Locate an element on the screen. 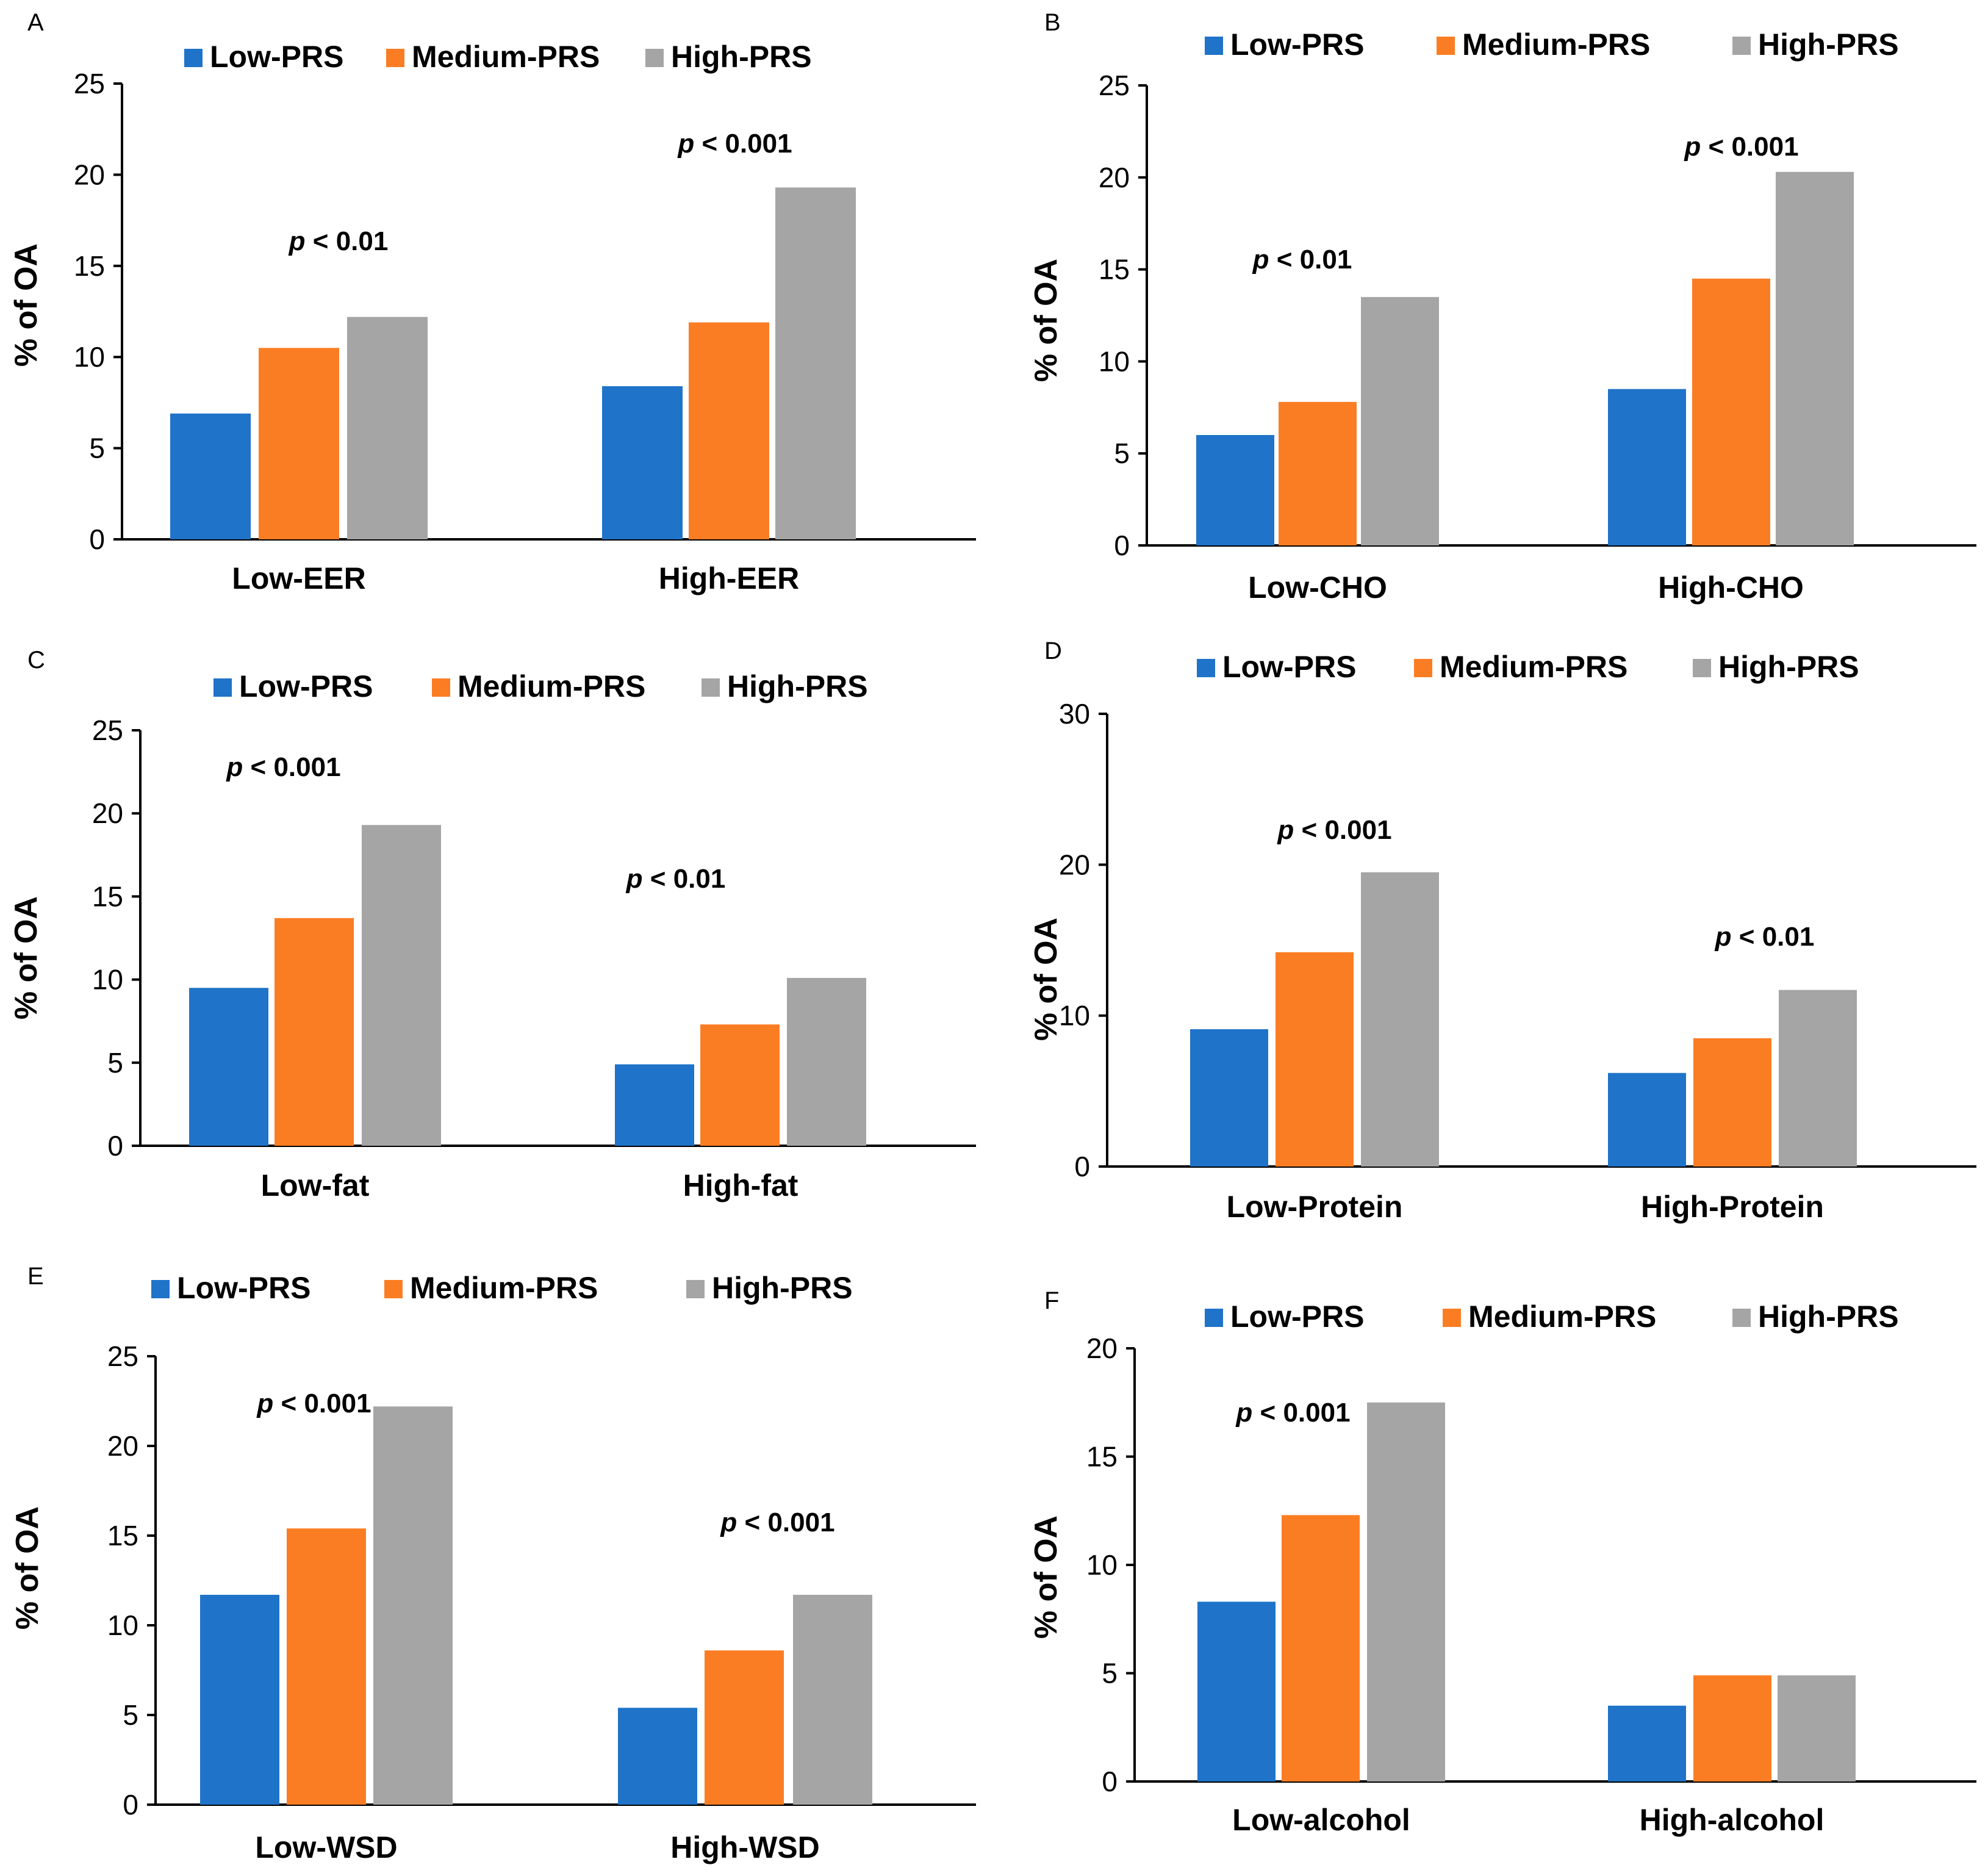  bar-low-fat-medium-prs is located at coordinates (314, 1032).